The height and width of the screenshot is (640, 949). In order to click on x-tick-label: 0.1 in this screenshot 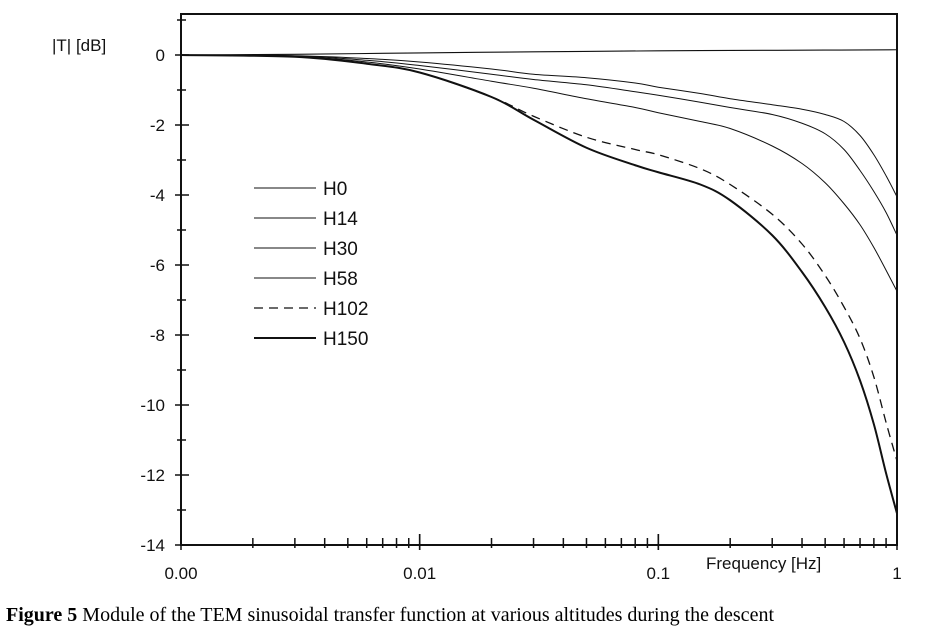, I will do `click(659, 573)`.